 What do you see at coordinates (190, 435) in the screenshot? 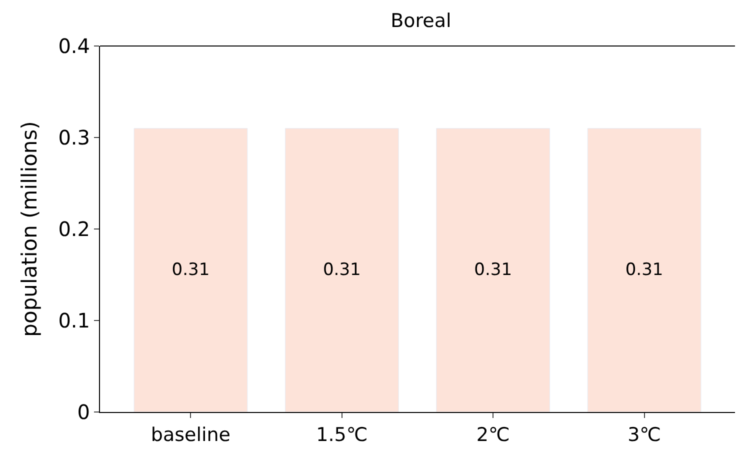
I see `x-tick-label: baseline` at bounding box center [190, 435].